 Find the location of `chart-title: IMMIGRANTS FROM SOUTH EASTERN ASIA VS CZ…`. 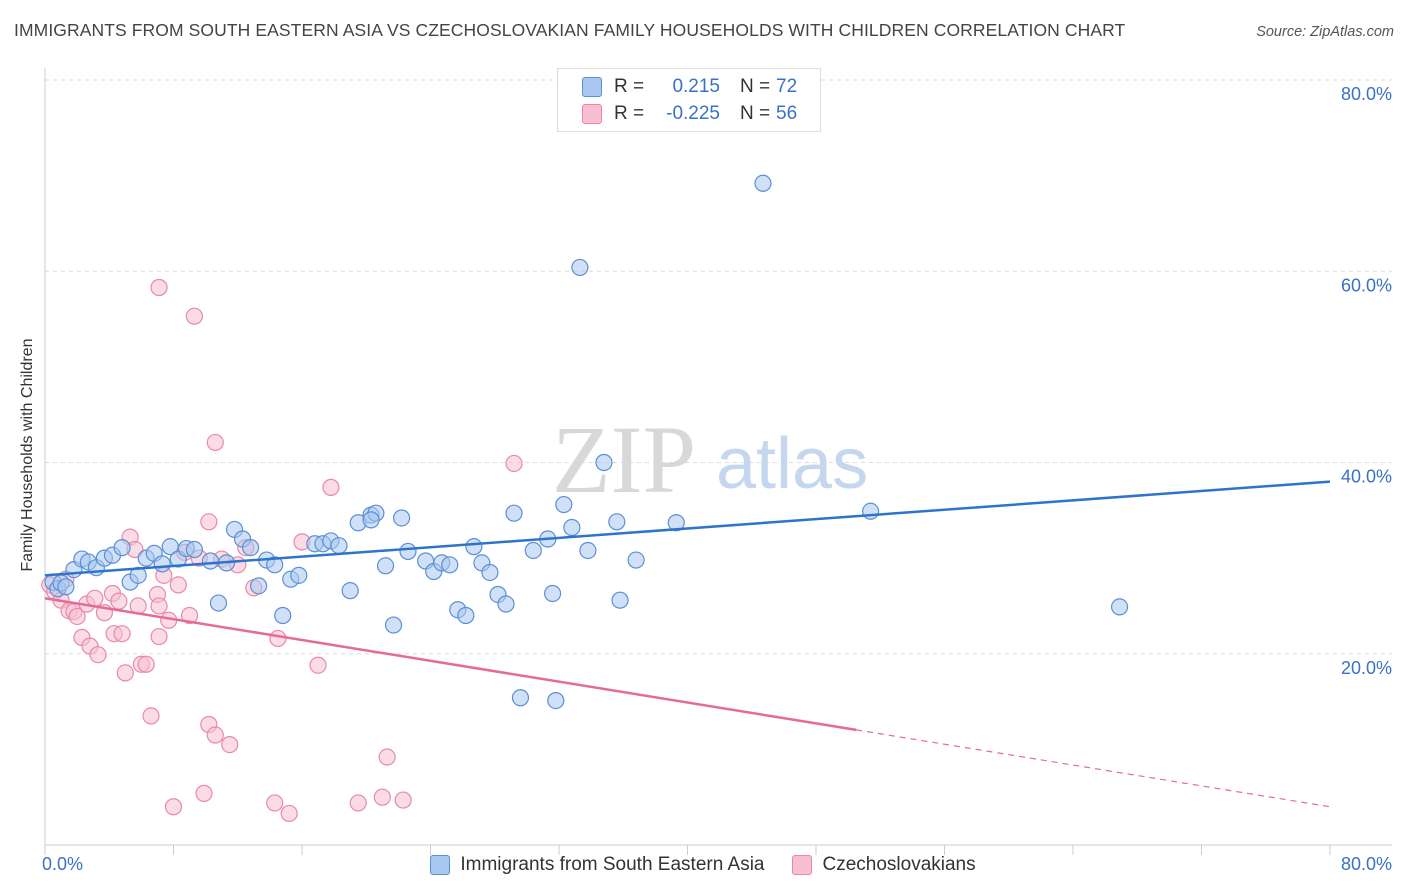

chart-title: IMMIGRANTS FROM SOUTH EASTERN ASIA VS CZ… is located at coordinates (570, 30).